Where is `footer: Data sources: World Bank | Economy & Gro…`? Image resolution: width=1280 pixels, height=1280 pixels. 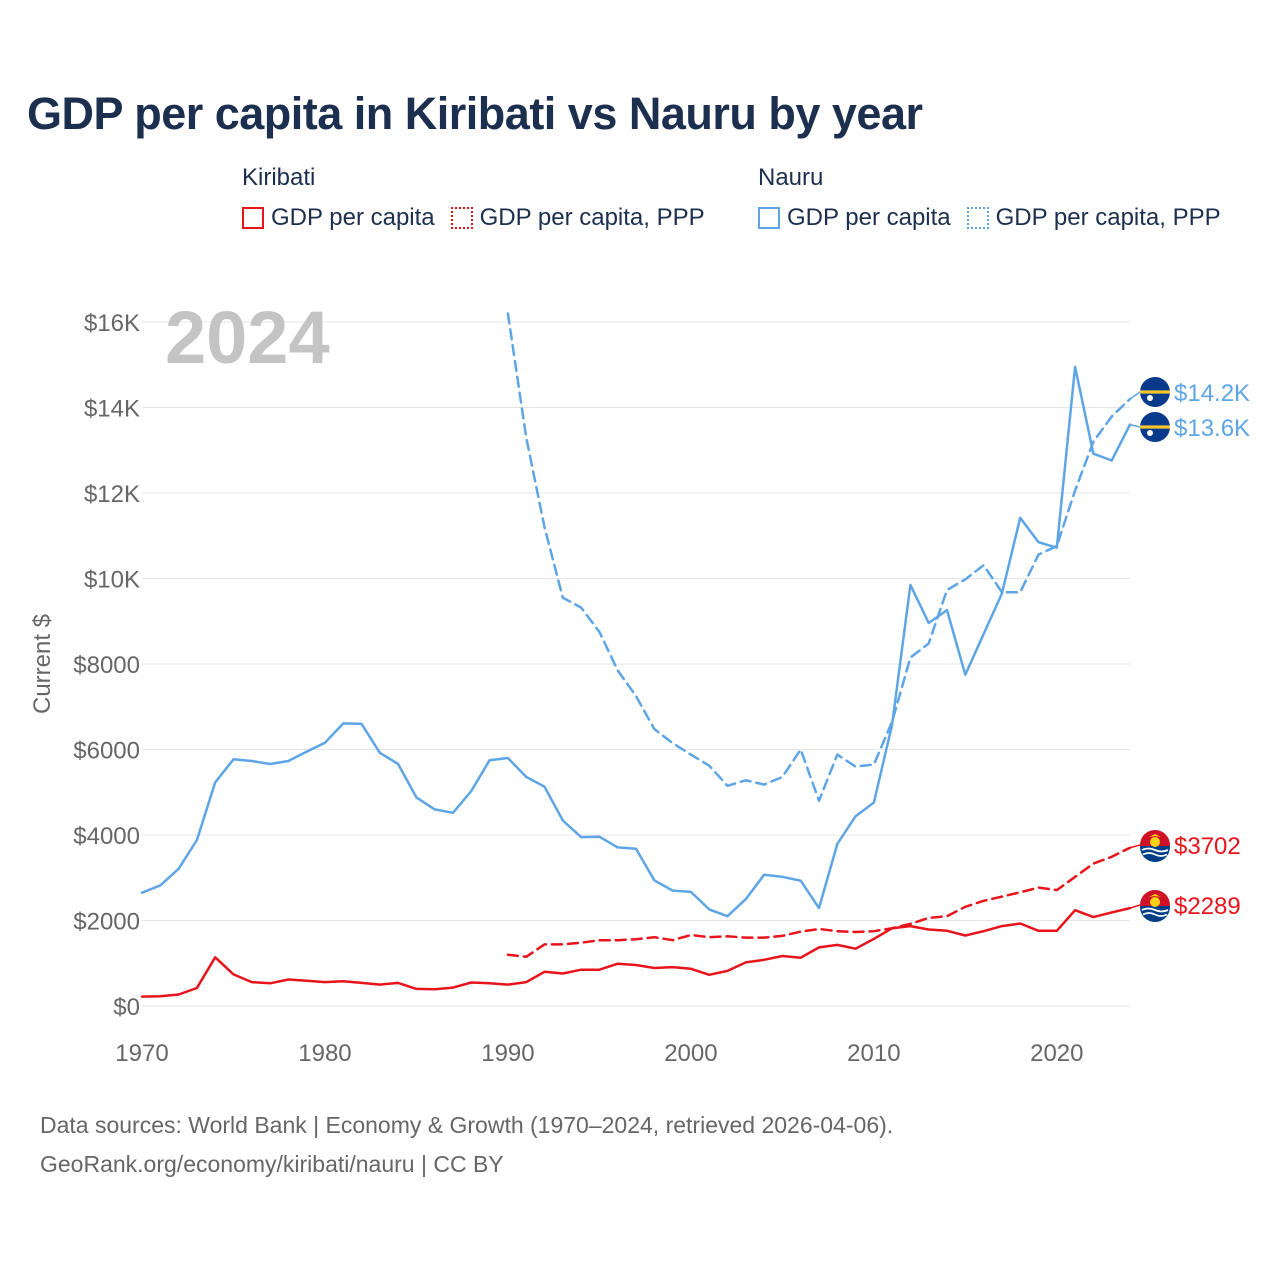
footer: Data sources: World Bank | Economy & Gro… is located at coordinates (466, 1145).